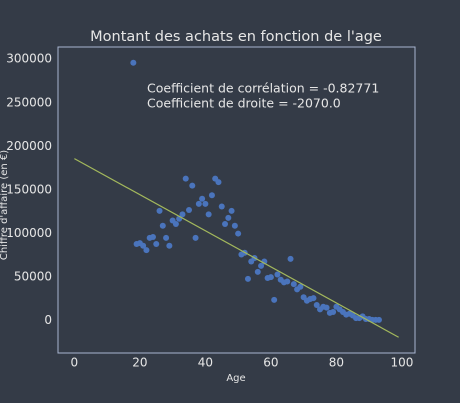 Image resolution: width=460 pixels, height=403 pixels. Describe the element at coordinates (205, 363) in the screenshot. I see `x-tick-label: 40` at that location.